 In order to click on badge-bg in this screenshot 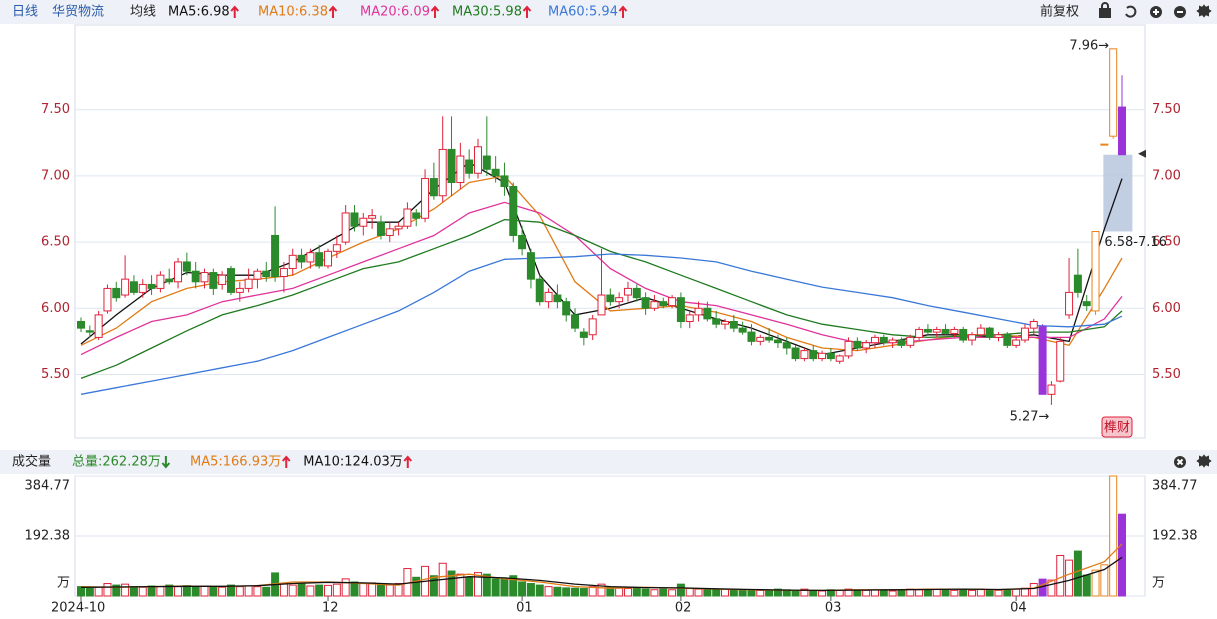, I will do `click(1117, 427)`.